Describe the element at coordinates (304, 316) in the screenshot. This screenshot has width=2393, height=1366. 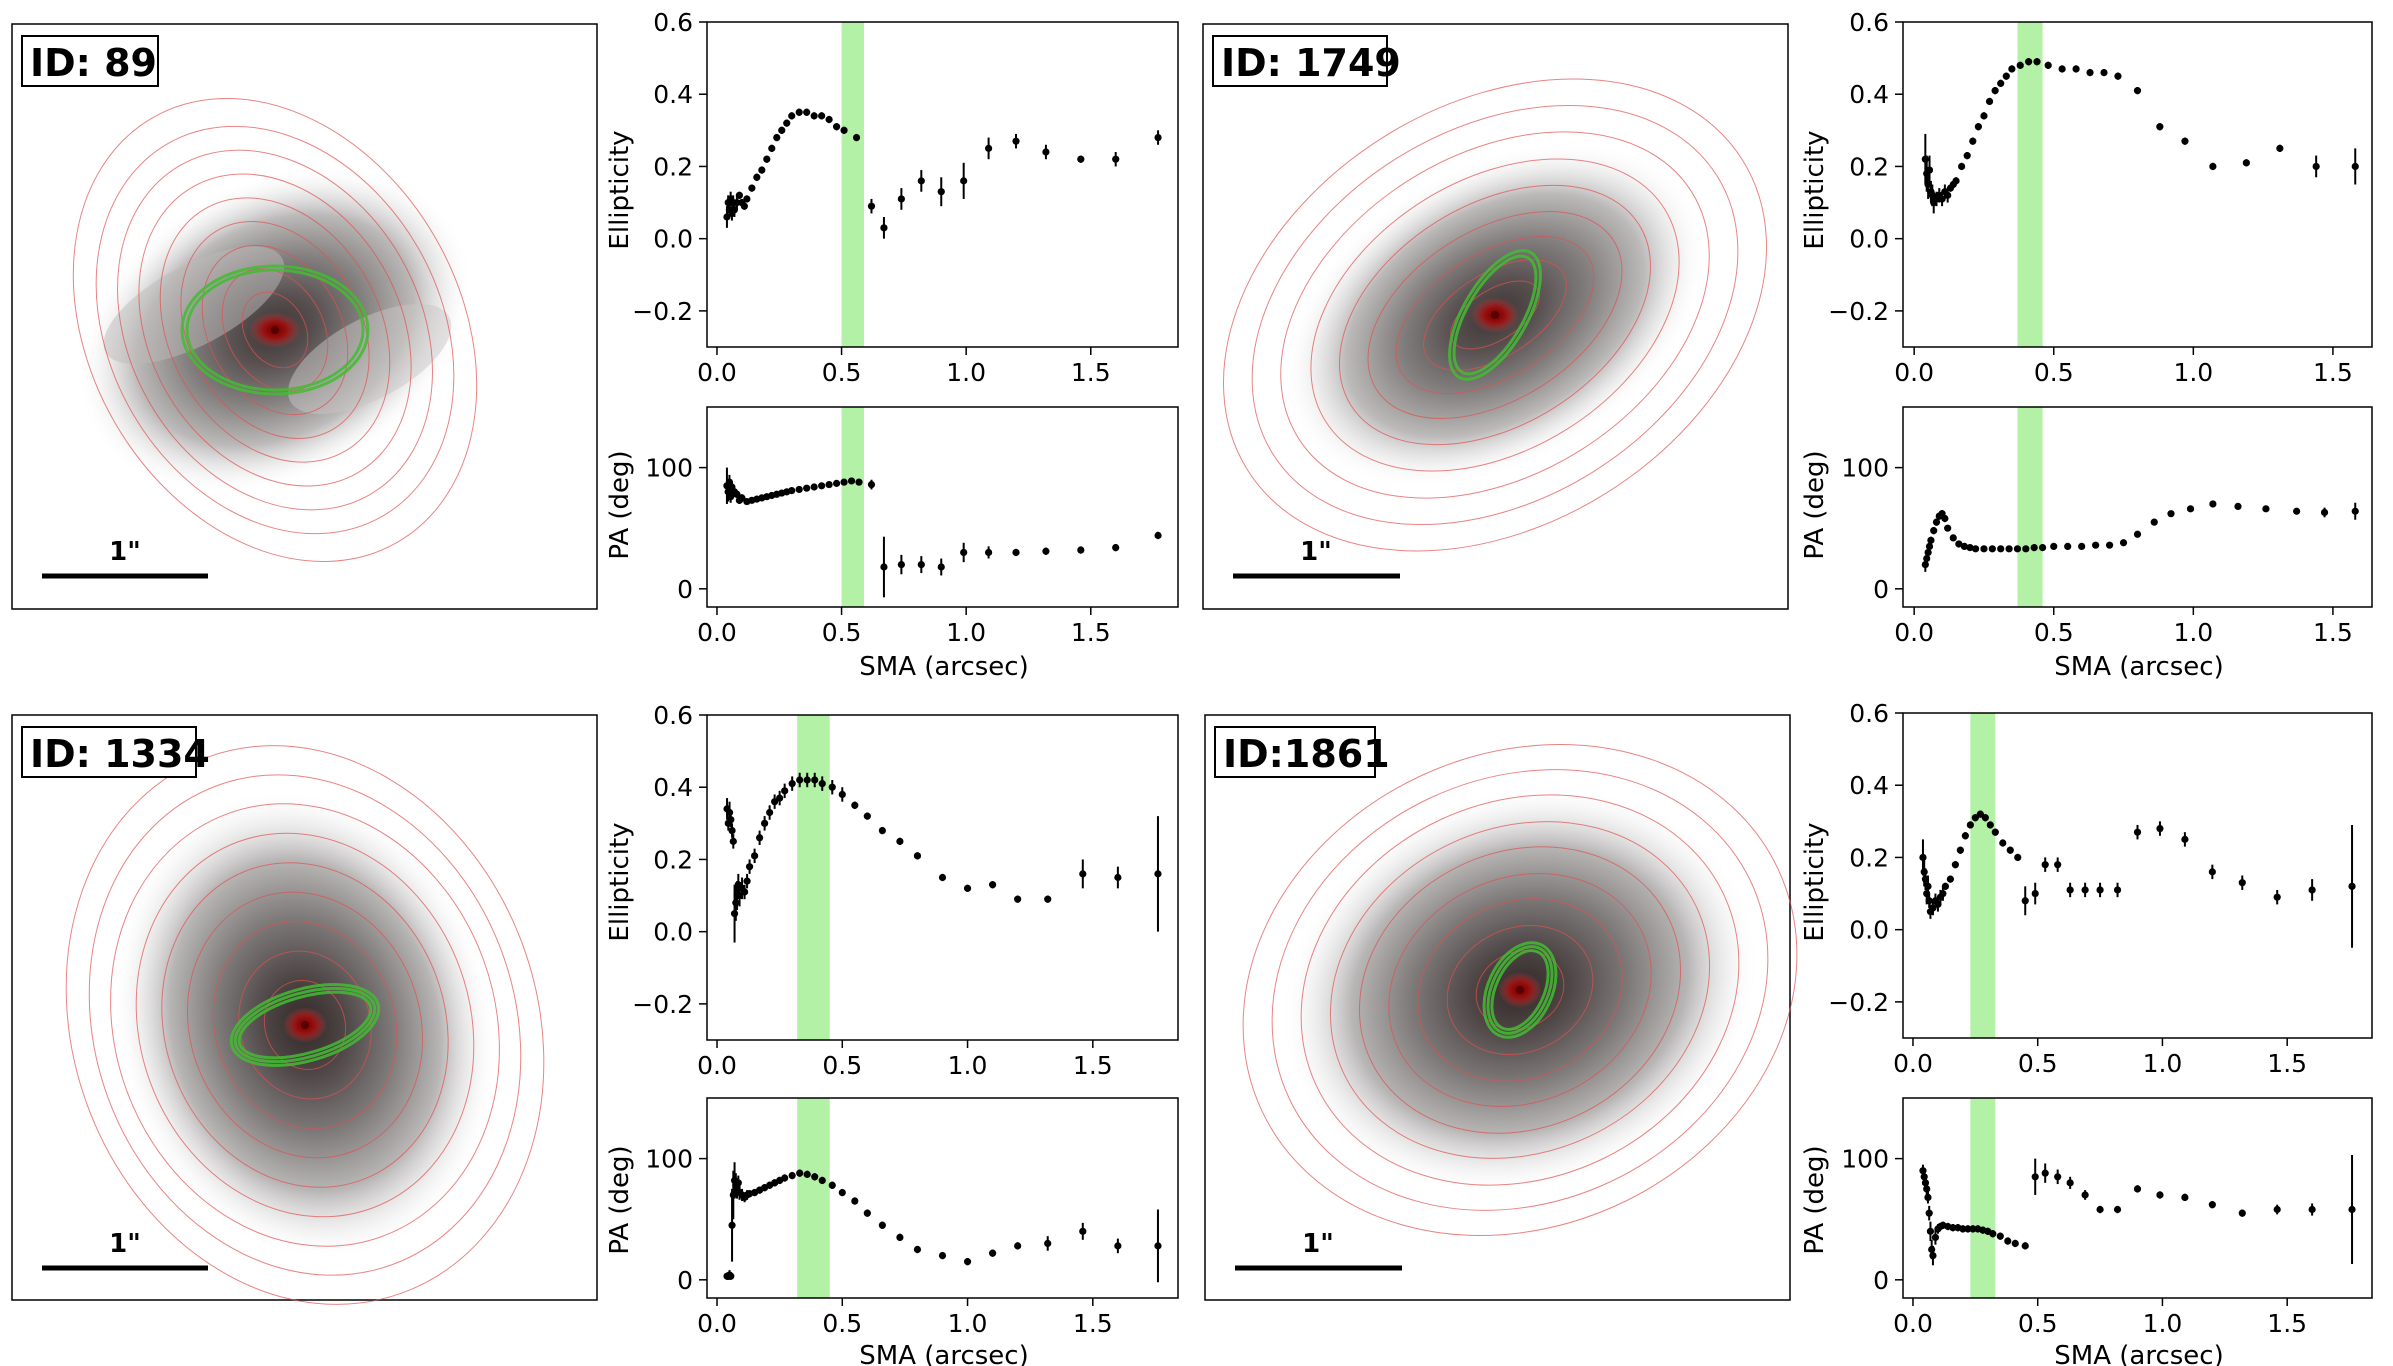
I see `galaxy-panel-89: ID: 89 1"` at that location.